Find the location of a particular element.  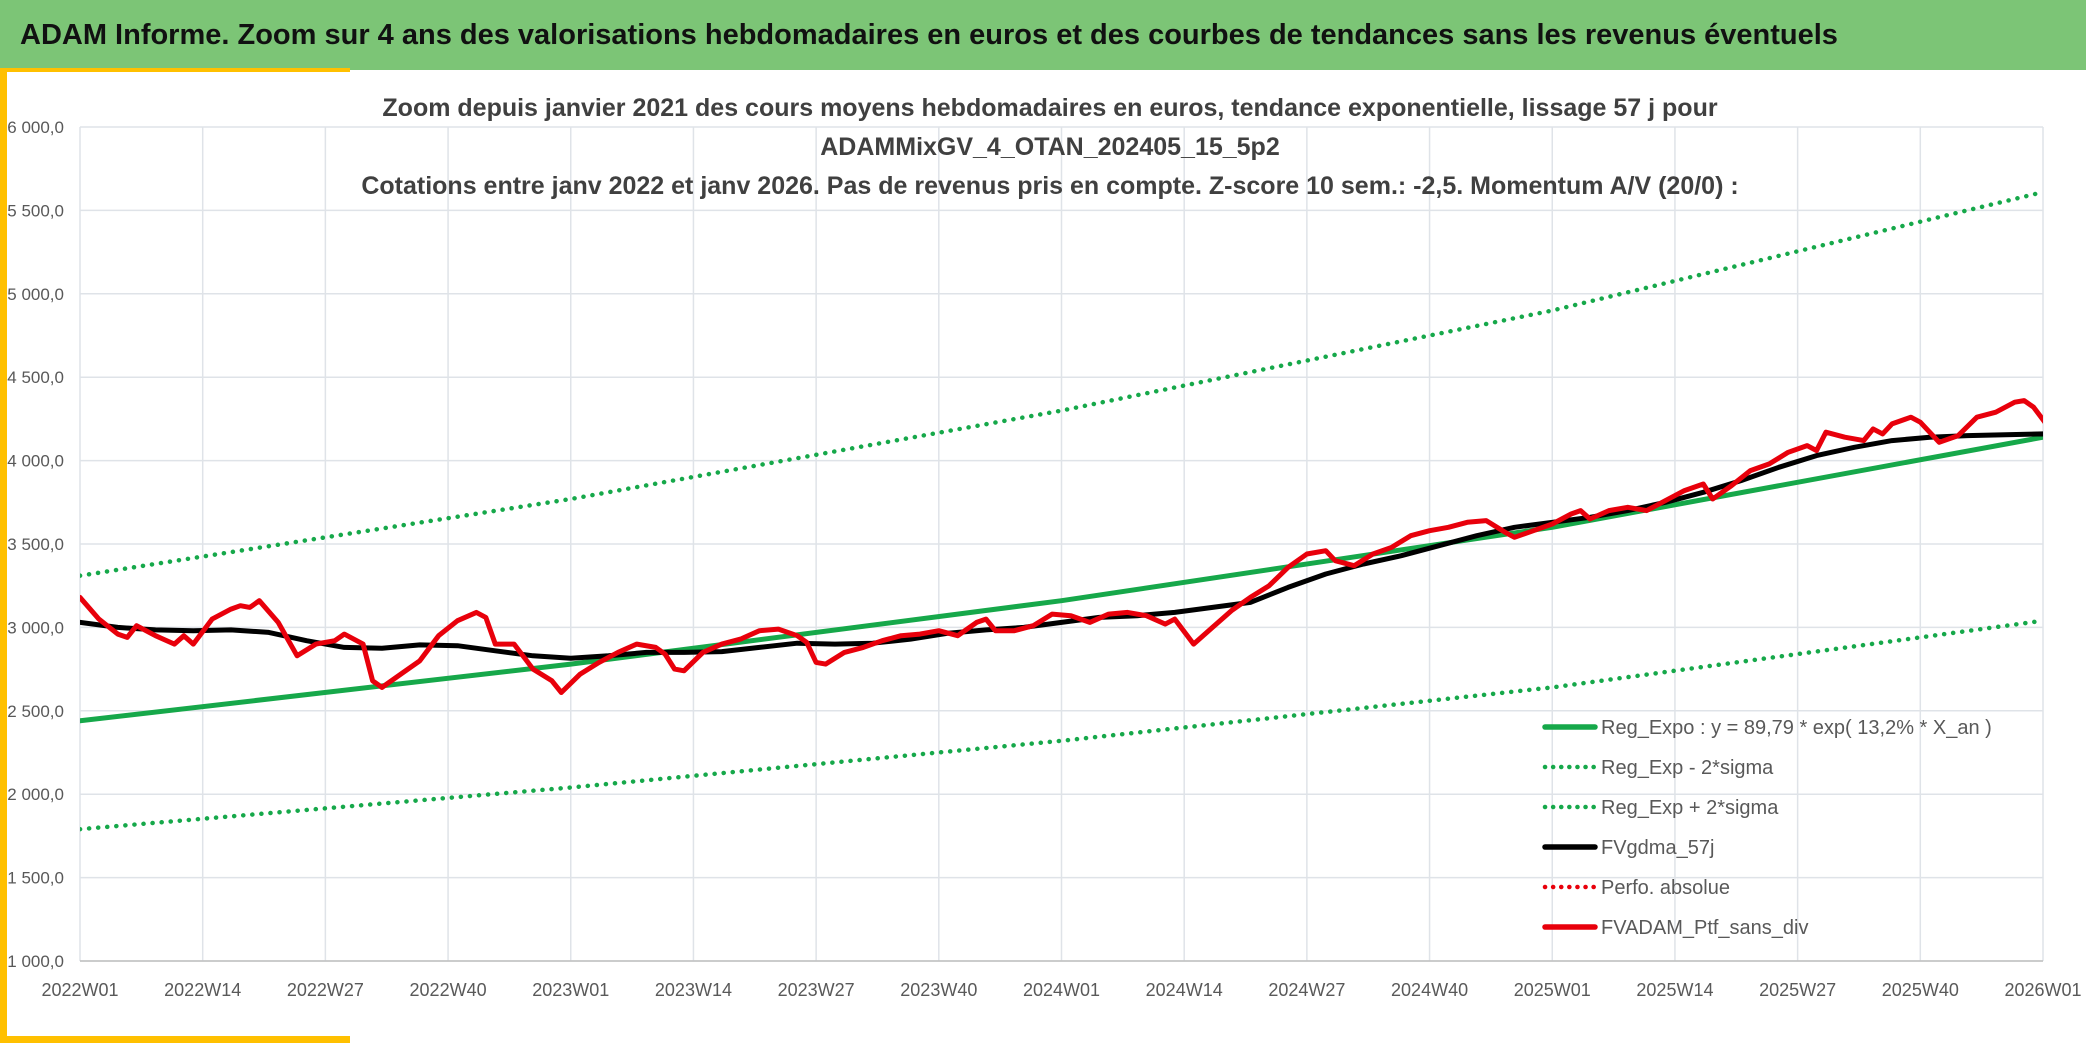

x-tick-label: 2022W27 is located at coordinates (325, 990).